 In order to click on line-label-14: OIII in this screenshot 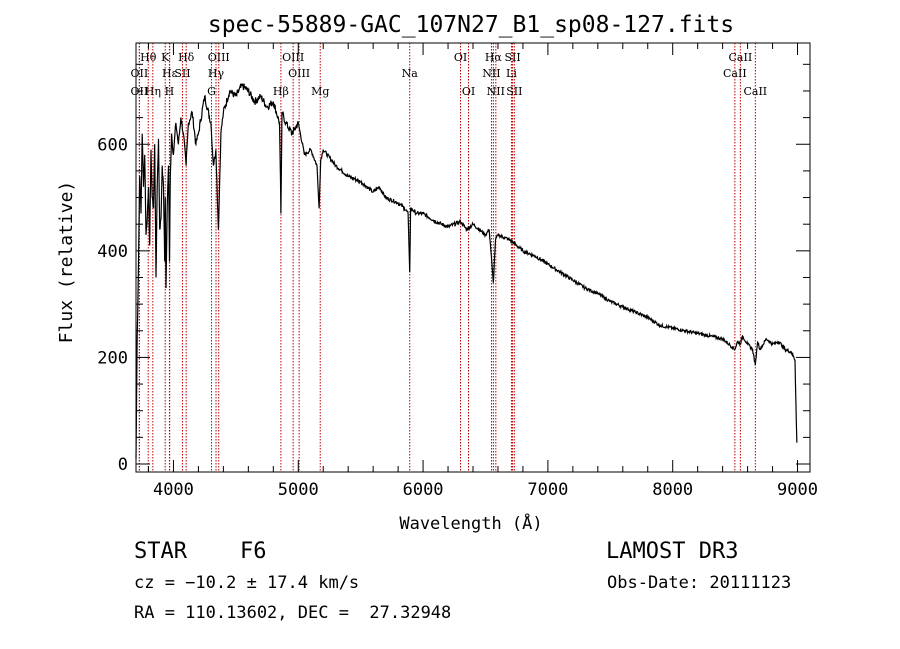, I will do `click(299, 73)`.